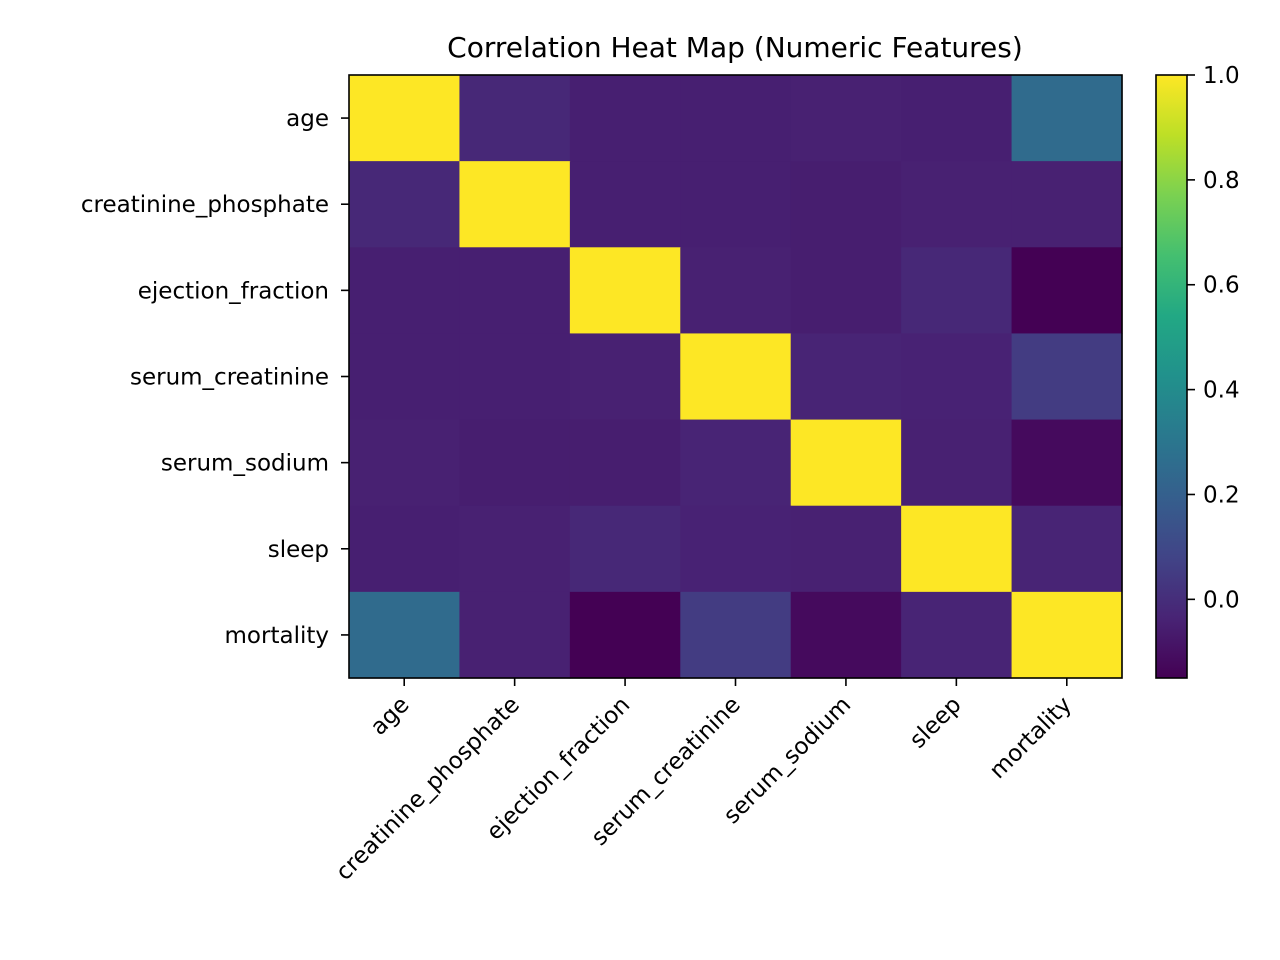 The image size is (1280, 960). What do you see at coordinates (1221, 76) in the screenshot?
I see `colorbar-tick-label: 1.0` at bounding box center [1221, 76].